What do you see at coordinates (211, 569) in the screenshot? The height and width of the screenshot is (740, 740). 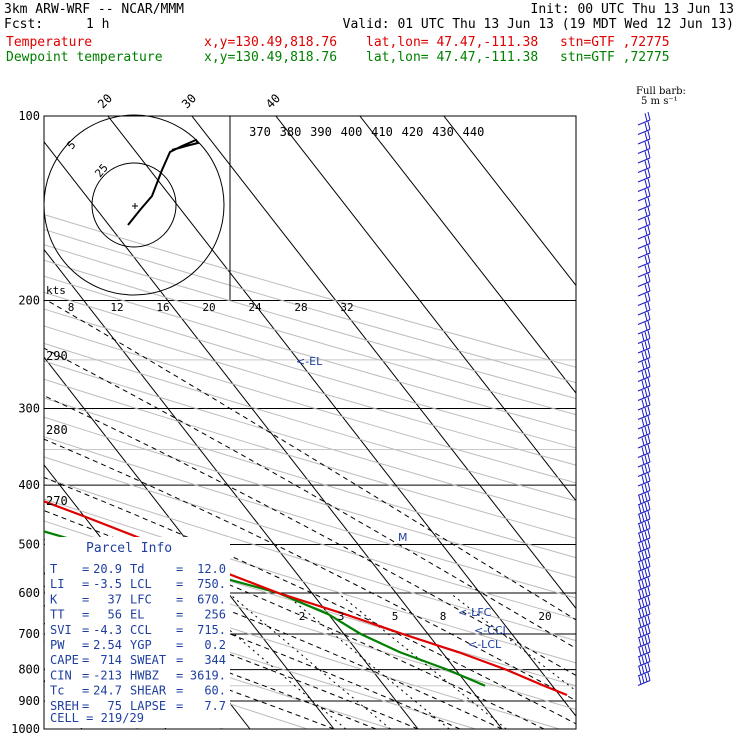 I see `parcel-value: 12.0` at bounding box center [211, 569].